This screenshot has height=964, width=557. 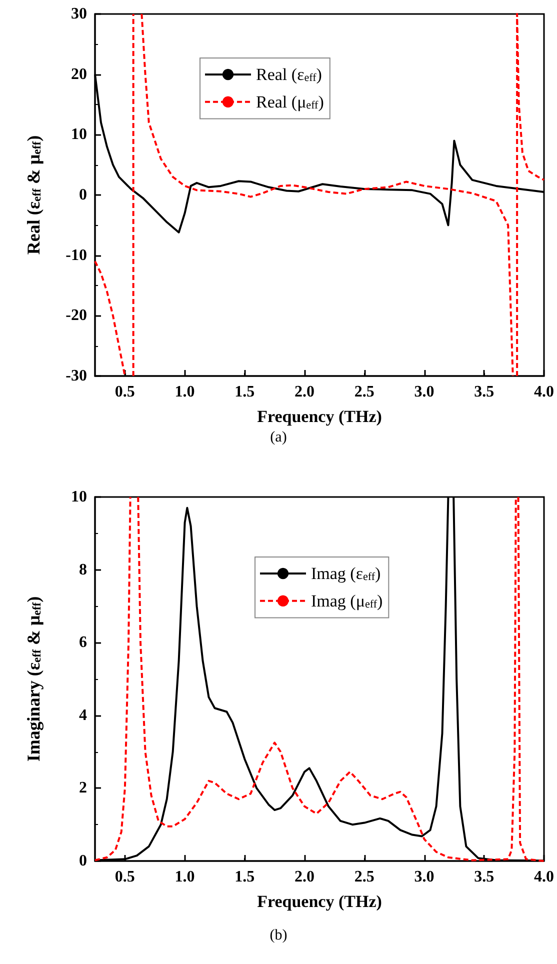 What do you see at coordinates (346, 573) in the screenshot?
I see `legend-label: Imag (εeff)` at bounding box center [346, 573].